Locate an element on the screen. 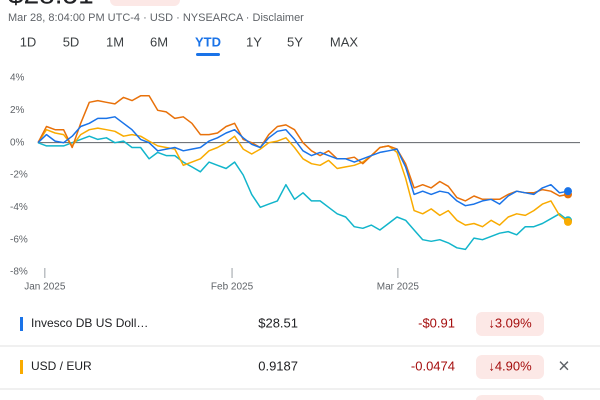 The image size is (600, 400). tab: 5Y is located at coordinates (295, 41).